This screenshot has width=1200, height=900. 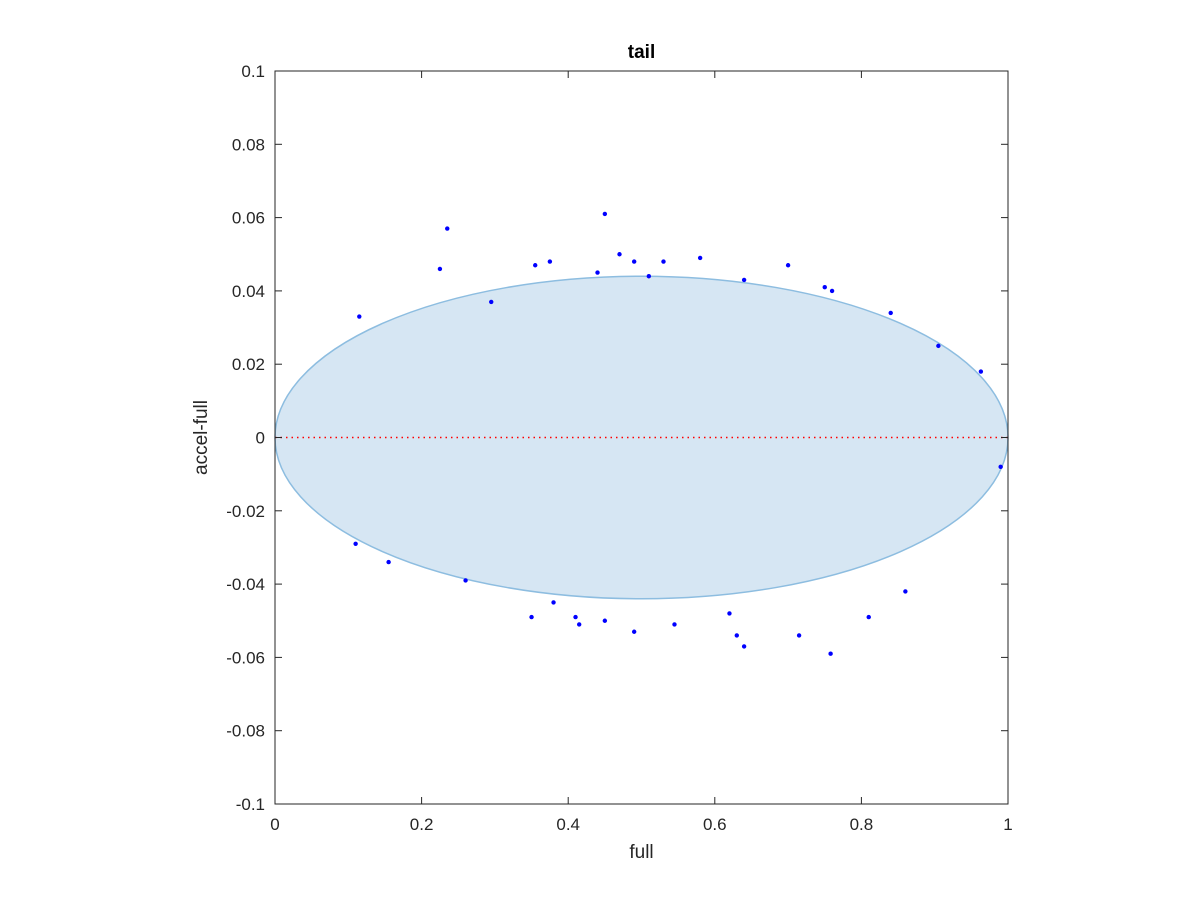 I want to click on y-tick-label: -0.04, so click(x=245, y=584).